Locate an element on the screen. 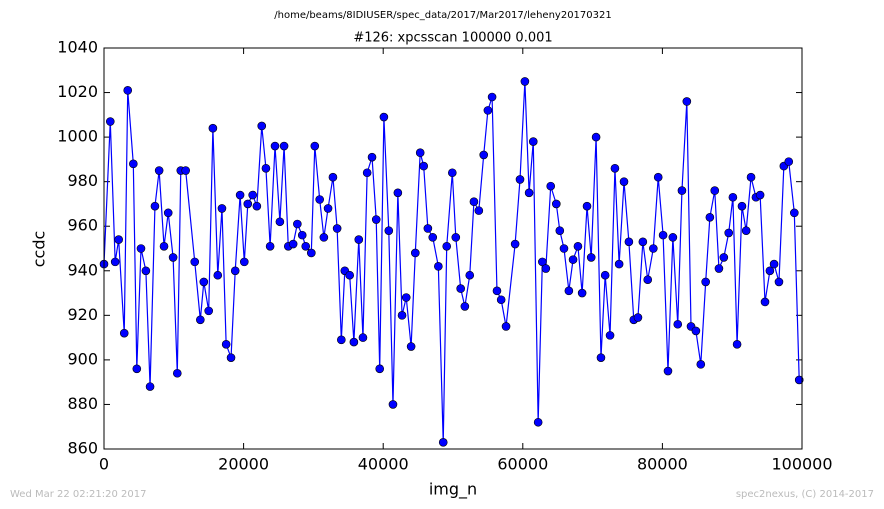 This screenshot has height=509, width=884. y-tick-label: 960 is located at coordinates (82, 225).